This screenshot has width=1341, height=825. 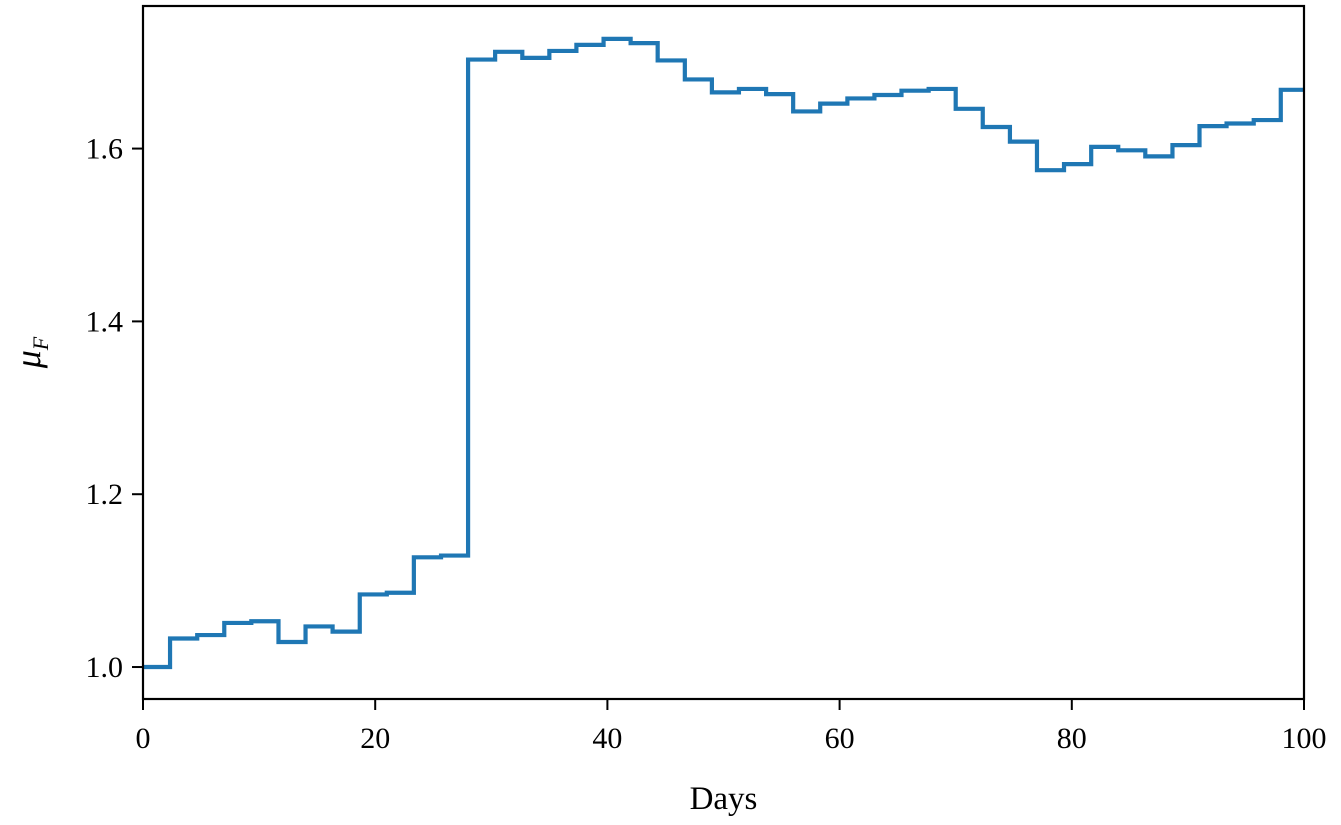 I want to click on x-tick-label: 20, so click(x=375, y=738).